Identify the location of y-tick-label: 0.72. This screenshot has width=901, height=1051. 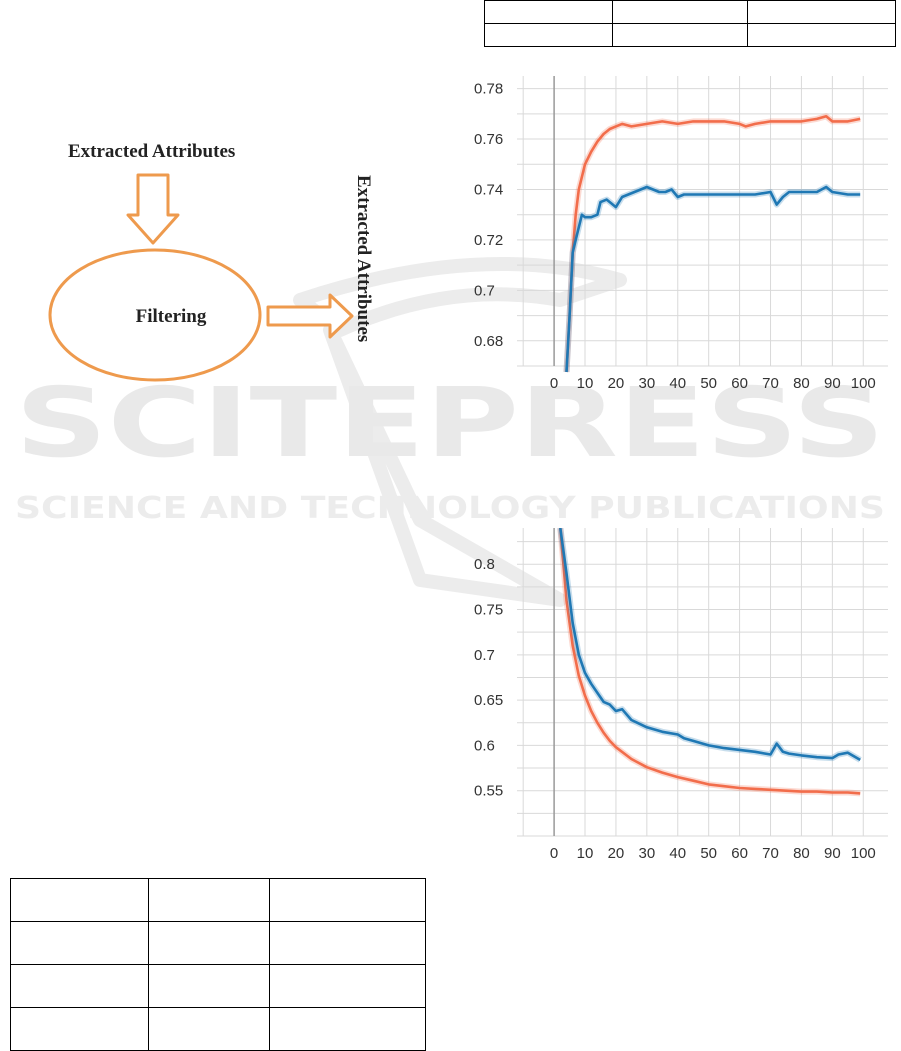
(488, 240).